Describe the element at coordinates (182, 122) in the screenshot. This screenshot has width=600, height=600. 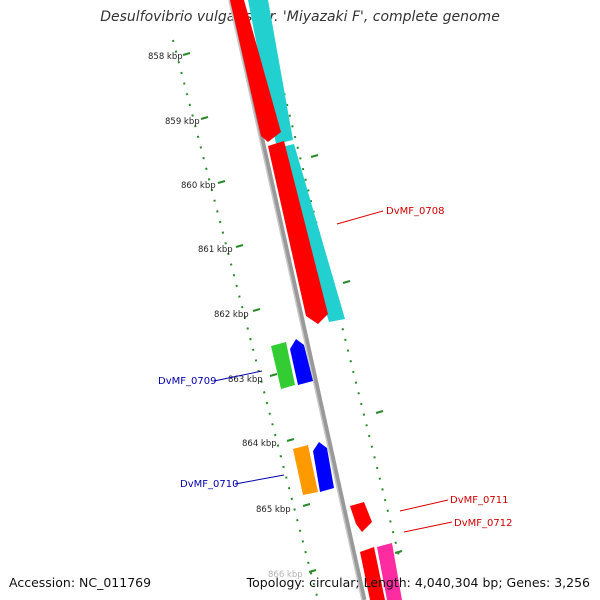
I see `tick-label: 859 kbp` at that location.